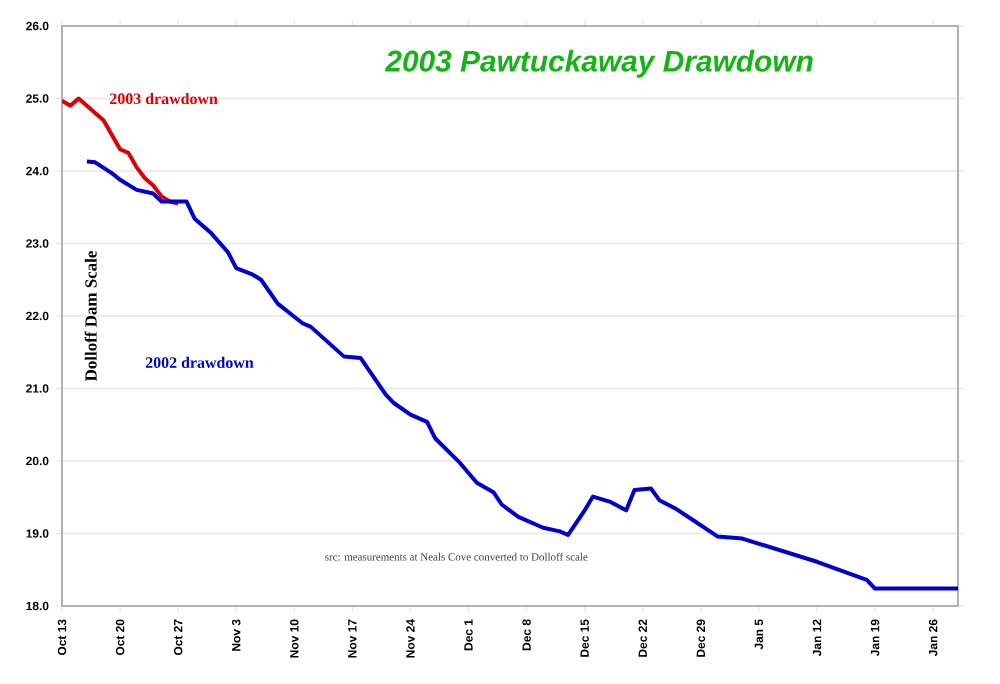 This screenshot has height=684, width=1000. Describe the element at coordinates (598, 63) in the screenshot. I see `text: 2003 Pawtuckaway Drawdown` at that location.